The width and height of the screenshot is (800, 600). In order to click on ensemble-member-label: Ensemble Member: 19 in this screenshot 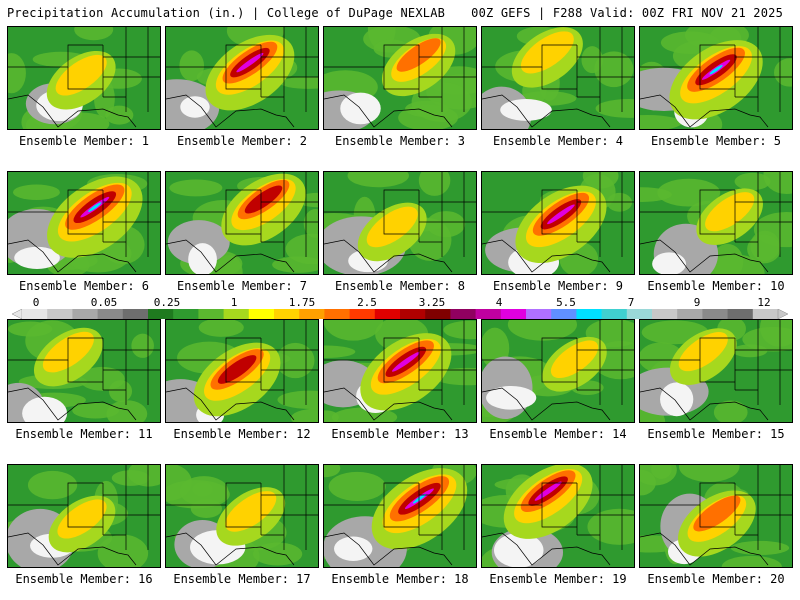, I will do `click(558, 579)`.